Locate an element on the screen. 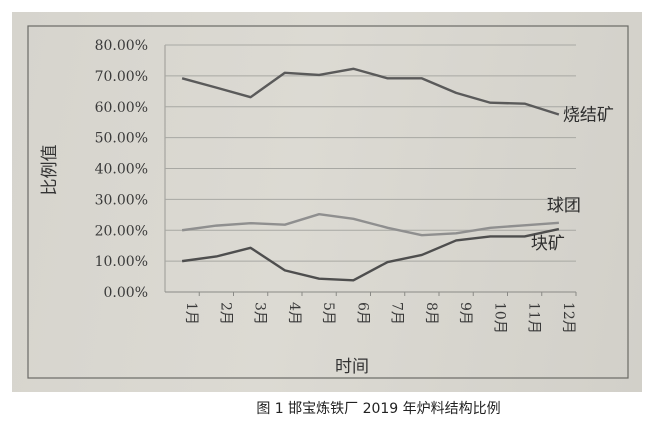 The height and width of the screenshot is (434, 657). x-tick-label: 7月 is located at coordinates (397, 313).